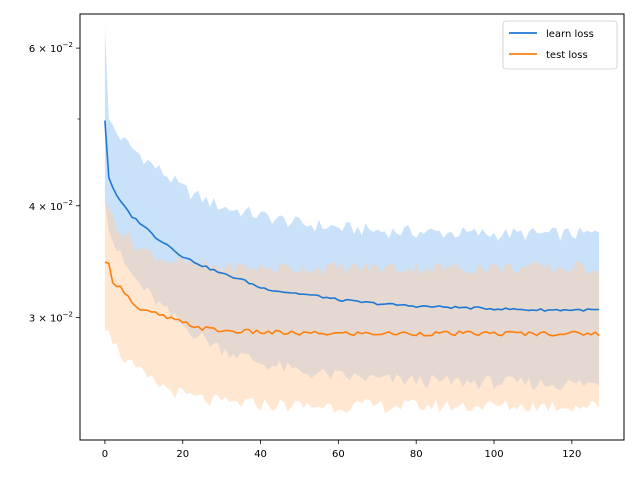 The image size is (640, 480). What do you see at coordinates (416, 454) in the screenshot?
I see `x-tick-label: 80` at bounding box center [416, 454].